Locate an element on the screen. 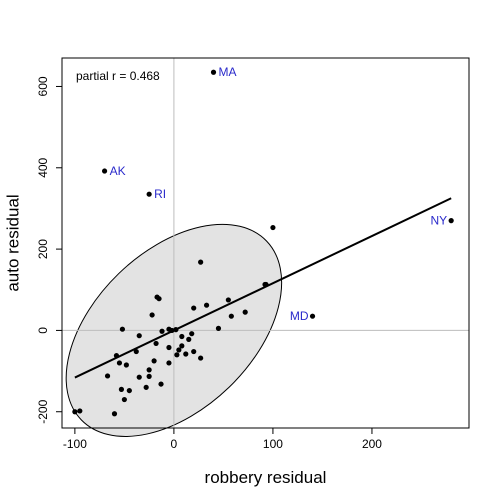 The height and width of the screenshot is (500, 500). y-tick-label: 400 is located at coordinates (43, 167).